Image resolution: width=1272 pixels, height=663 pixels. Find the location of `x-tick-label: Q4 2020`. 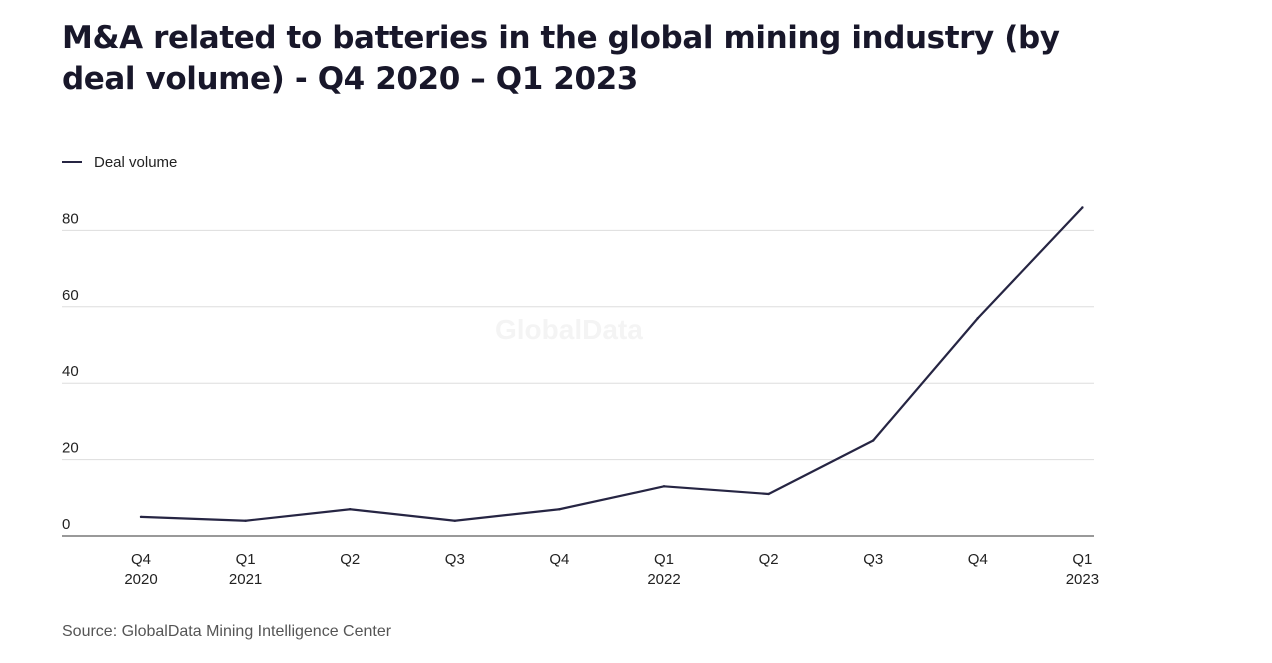

x-tick-label: Q4 2020 is located at coordinates (140, 569).